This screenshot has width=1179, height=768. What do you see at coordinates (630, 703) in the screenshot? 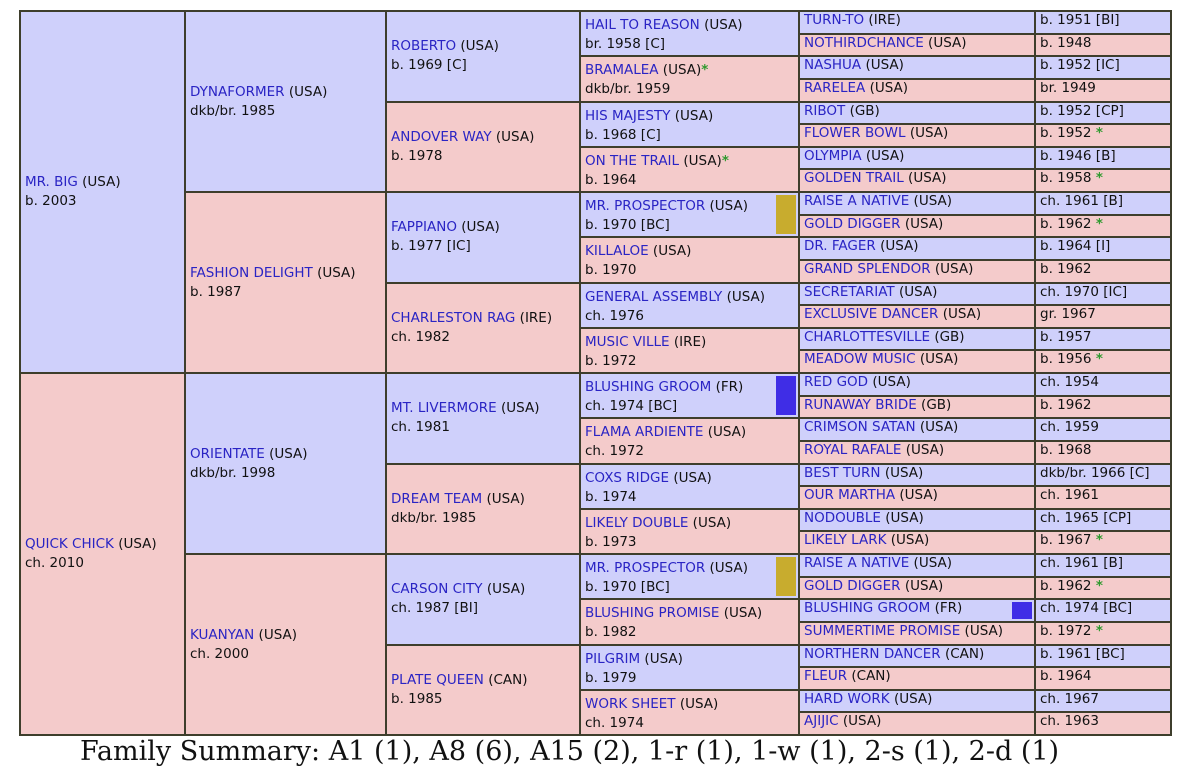
I see `horse-name-link: WORK SHEET` at bounding box center [630, 703].